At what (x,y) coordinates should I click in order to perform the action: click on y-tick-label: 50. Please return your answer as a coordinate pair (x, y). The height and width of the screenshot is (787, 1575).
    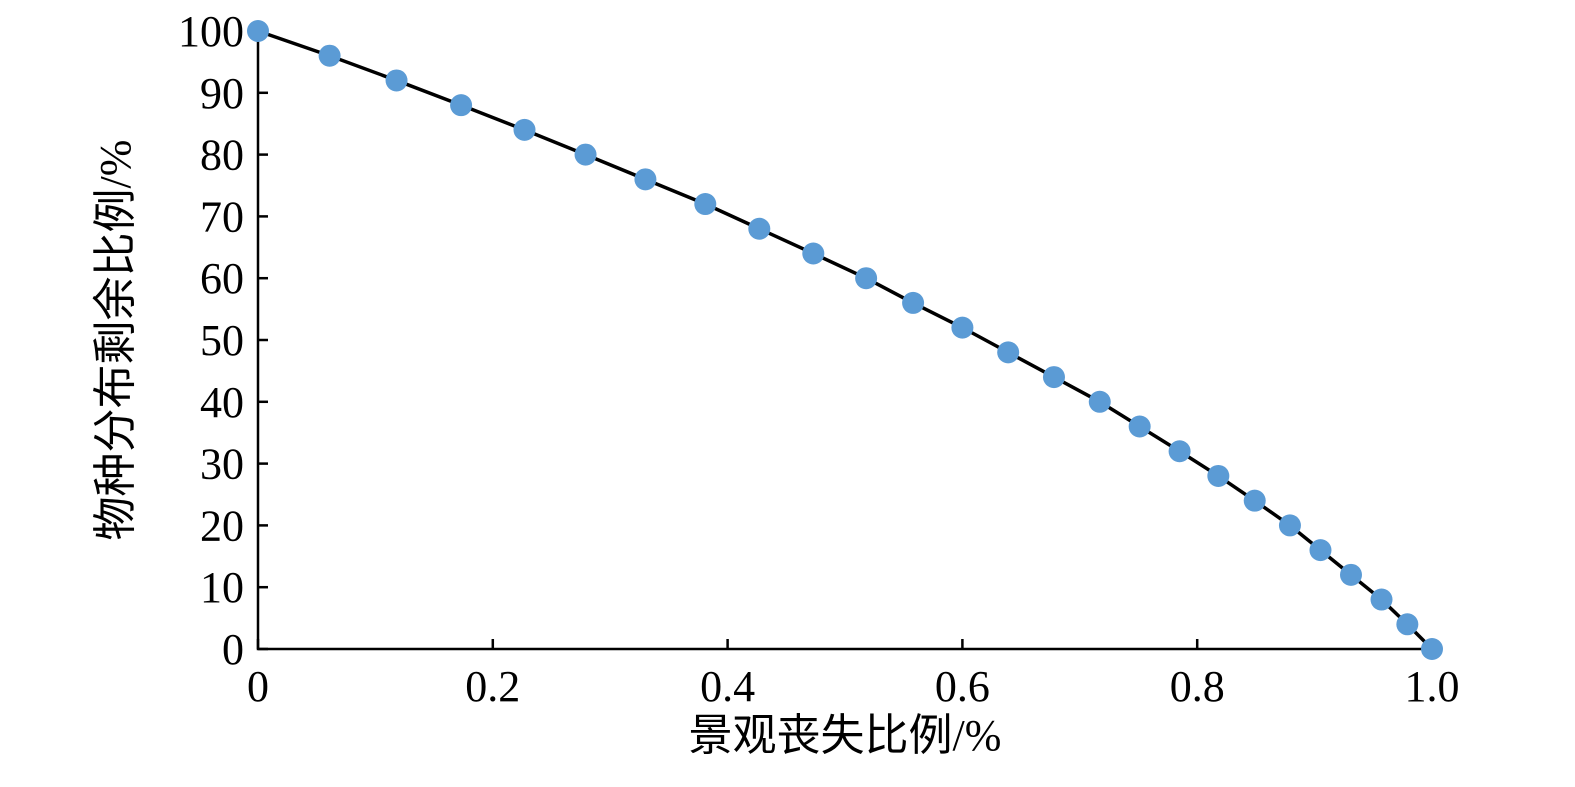
    Looking at the image, I should click on (222, 340).